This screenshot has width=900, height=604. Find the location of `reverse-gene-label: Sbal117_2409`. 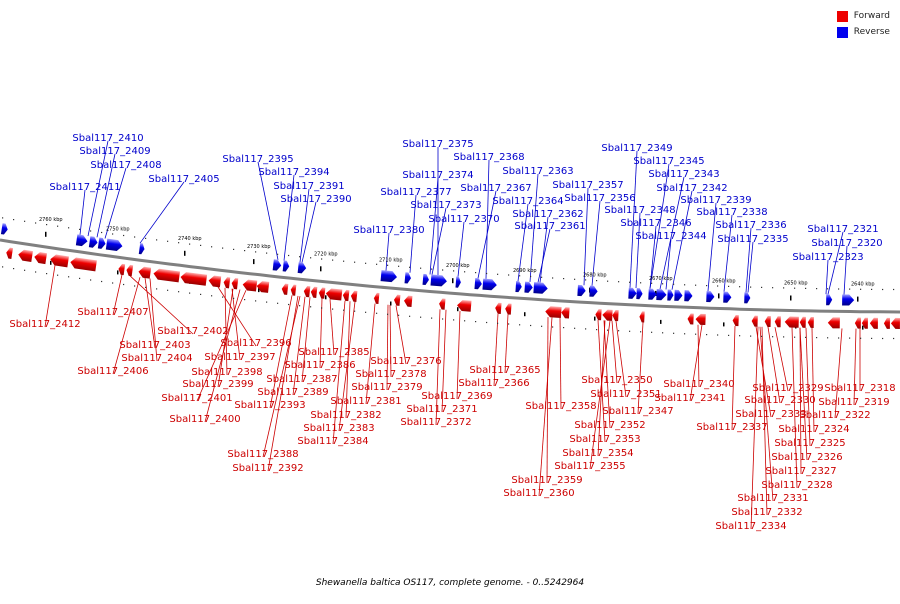

reverse-gene-label: Sbal117_2409 is located at coordinates (114, 151).